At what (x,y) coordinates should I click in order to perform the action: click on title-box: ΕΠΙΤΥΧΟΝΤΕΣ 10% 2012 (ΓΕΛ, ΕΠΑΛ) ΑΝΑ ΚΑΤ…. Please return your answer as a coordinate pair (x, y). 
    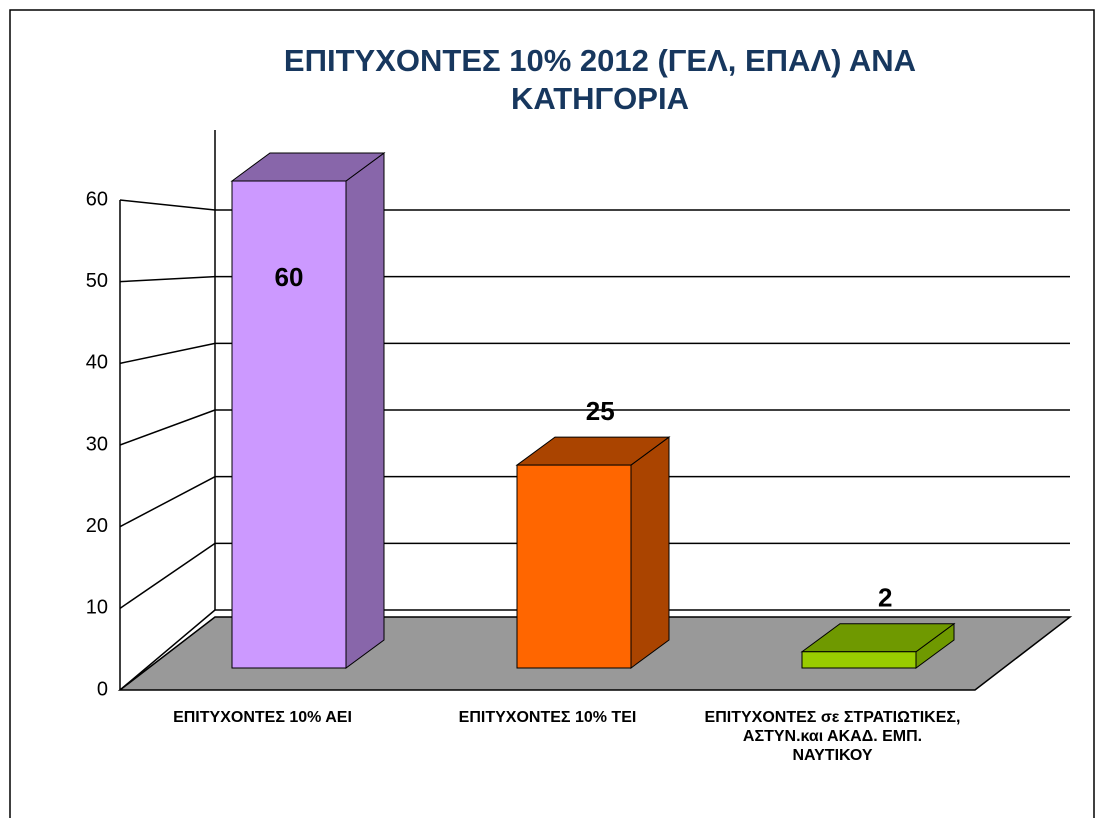
    Looking at the image, I should click on (600, 79).